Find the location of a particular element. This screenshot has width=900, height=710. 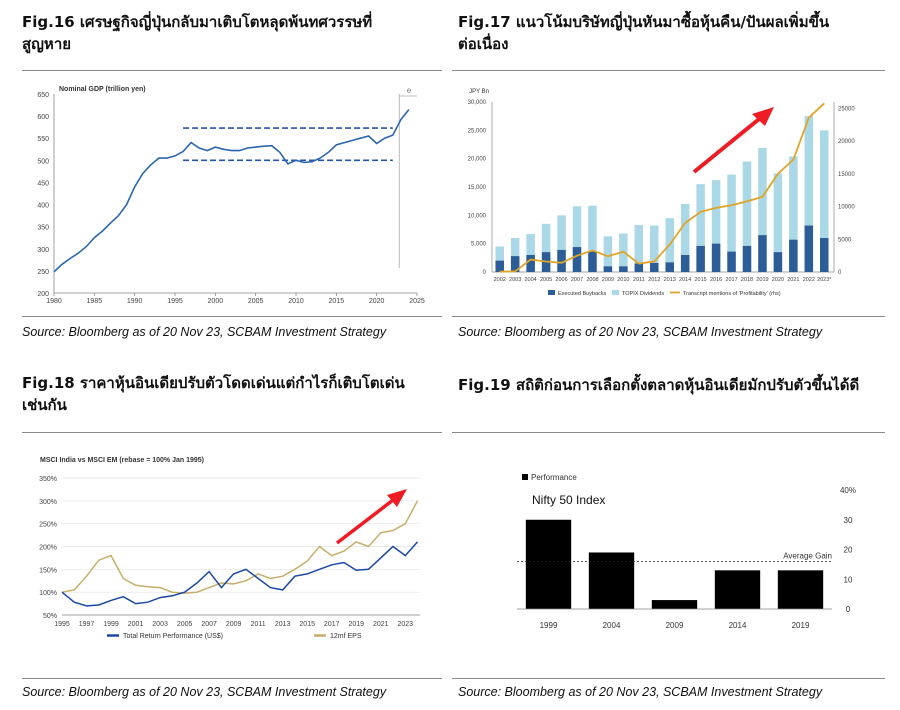

fig19-y-tick-label: 40% is located at coordinates (848, 490).